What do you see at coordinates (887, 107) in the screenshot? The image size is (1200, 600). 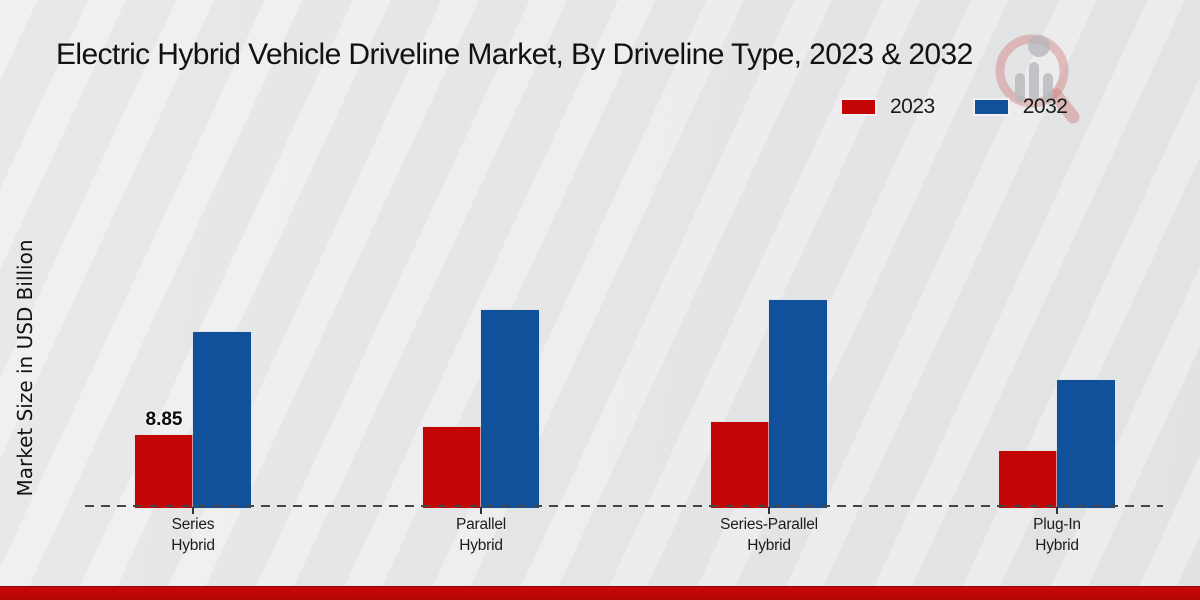 I see `legend-item-2023: 2023` at bounding box center [887, 107].